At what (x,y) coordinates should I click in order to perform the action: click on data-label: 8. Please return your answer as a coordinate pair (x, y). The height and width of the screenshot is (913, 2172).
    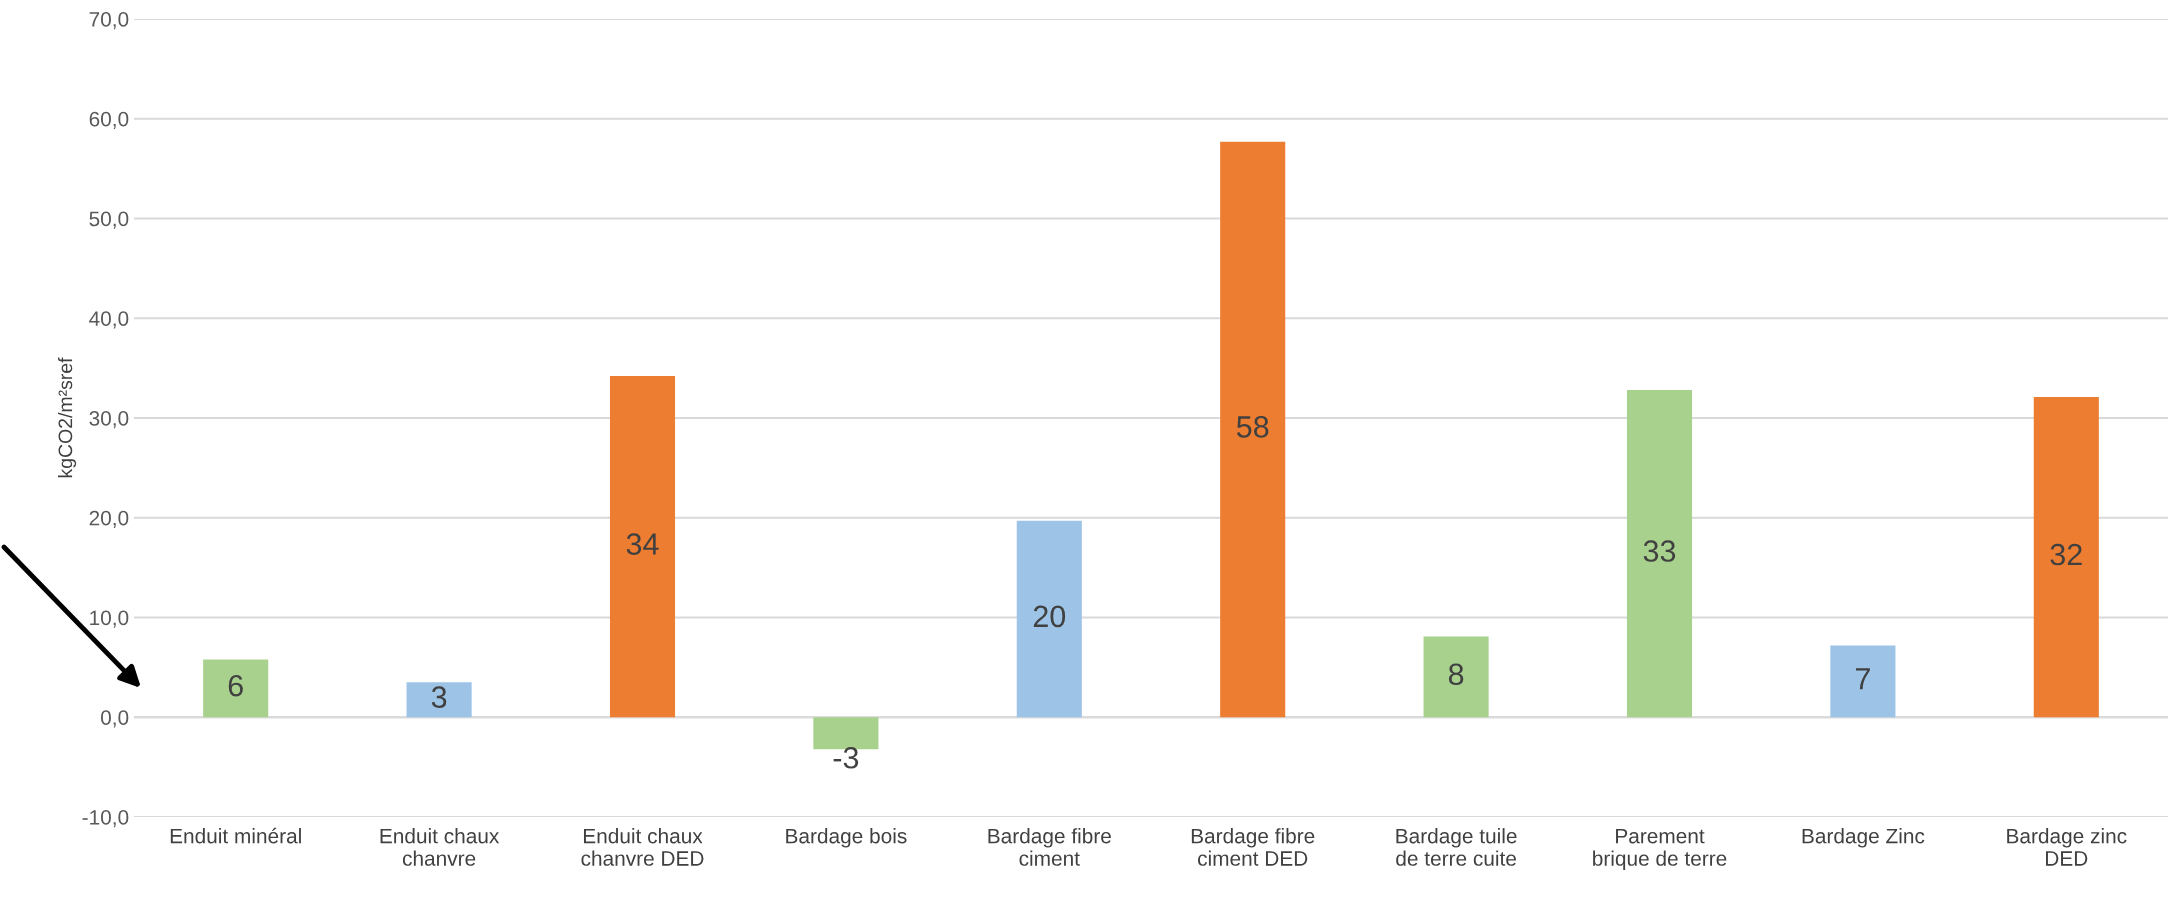
    Looking at the image, I should click on (1456, 674).